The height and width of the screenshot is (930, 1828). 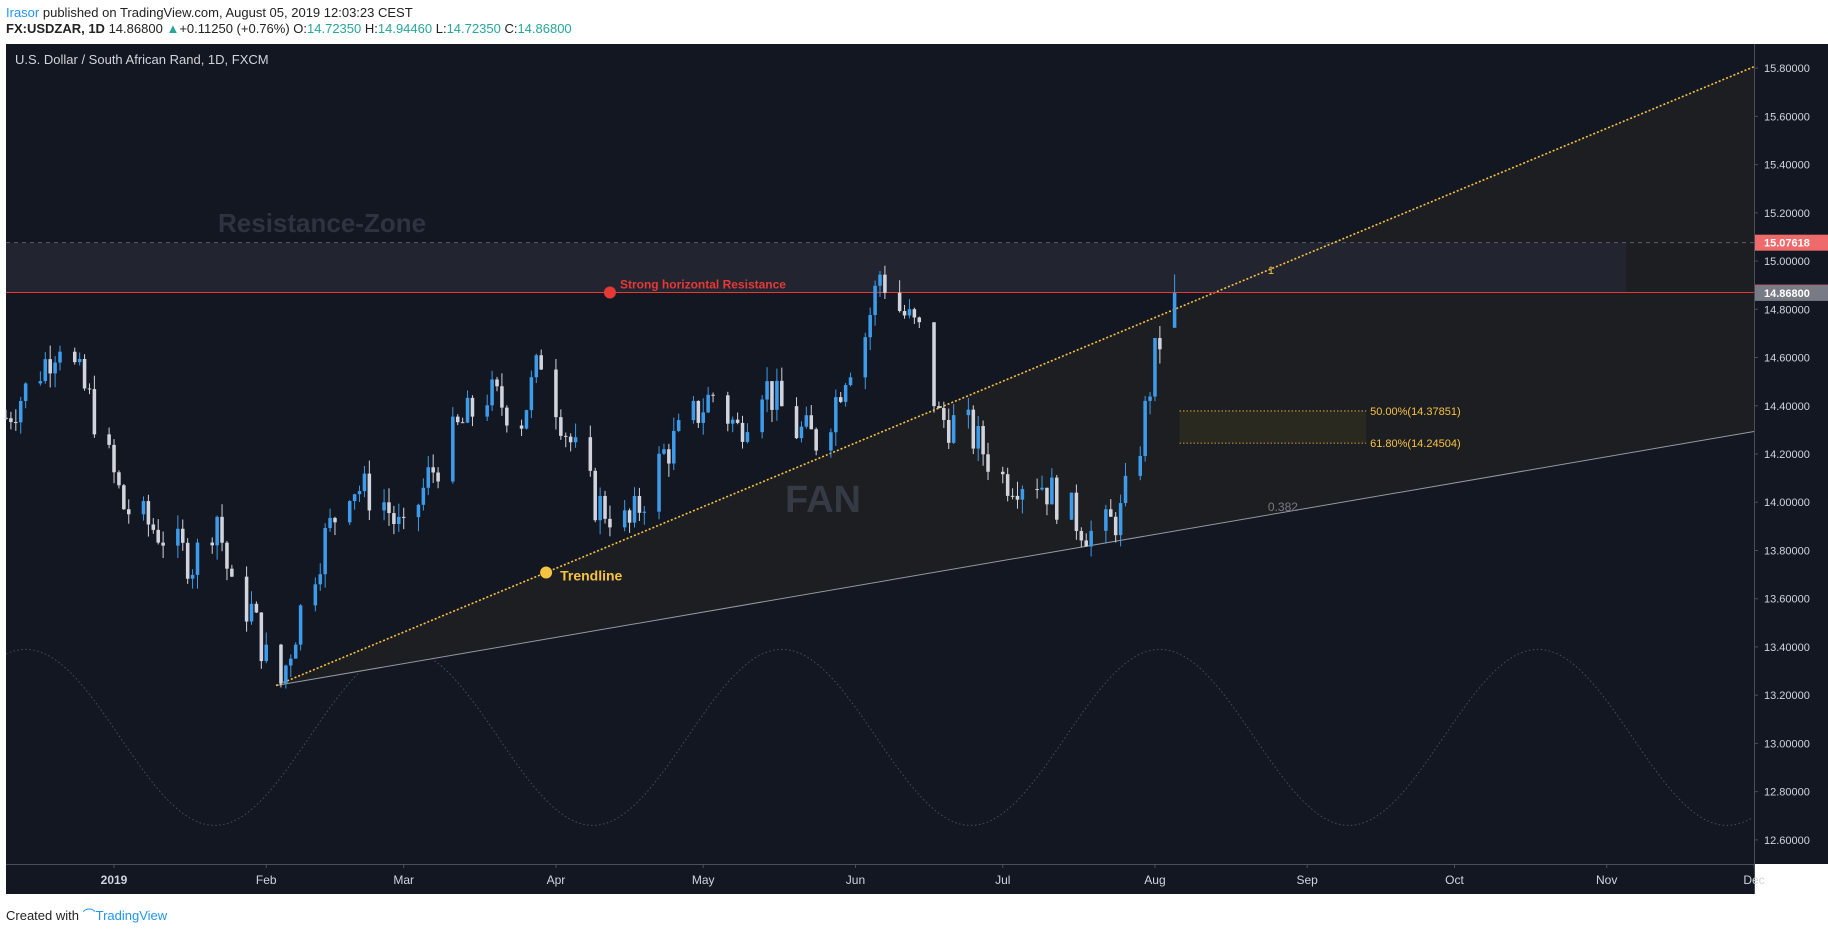 What do you see at coordinates (23, 12) in the screenshot?
I see `author-link: Irasor` at bounding box center [23, 12].